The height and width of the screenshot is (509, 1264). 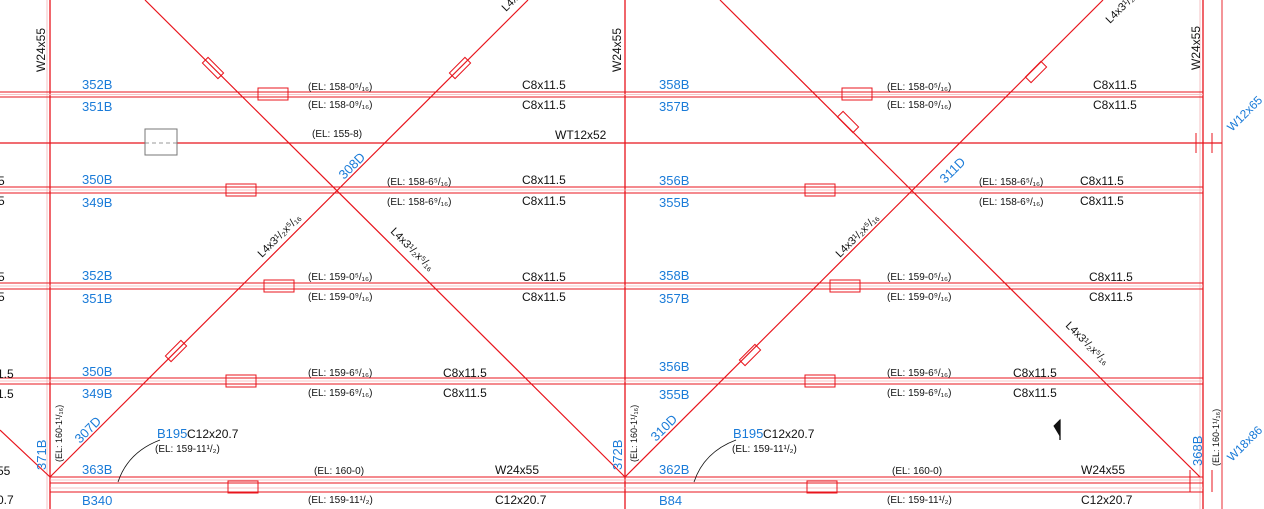 I want to click on brace-mark-308d: 308D, so click(x=352, y=166).